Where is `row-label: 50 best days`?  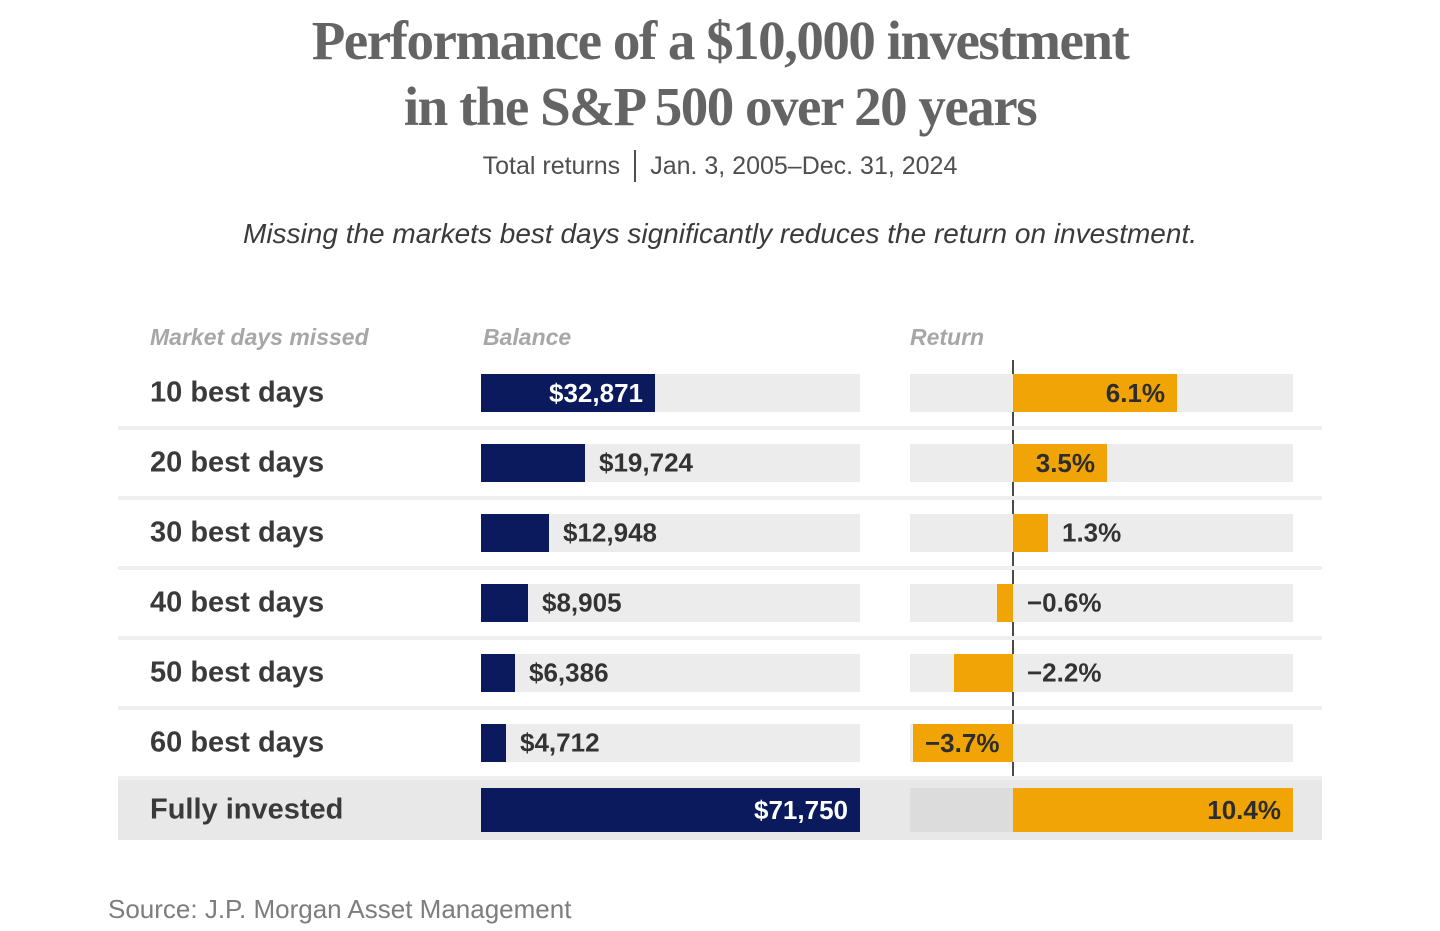 row-label: 50 best days is located at coordinates (237, 672).